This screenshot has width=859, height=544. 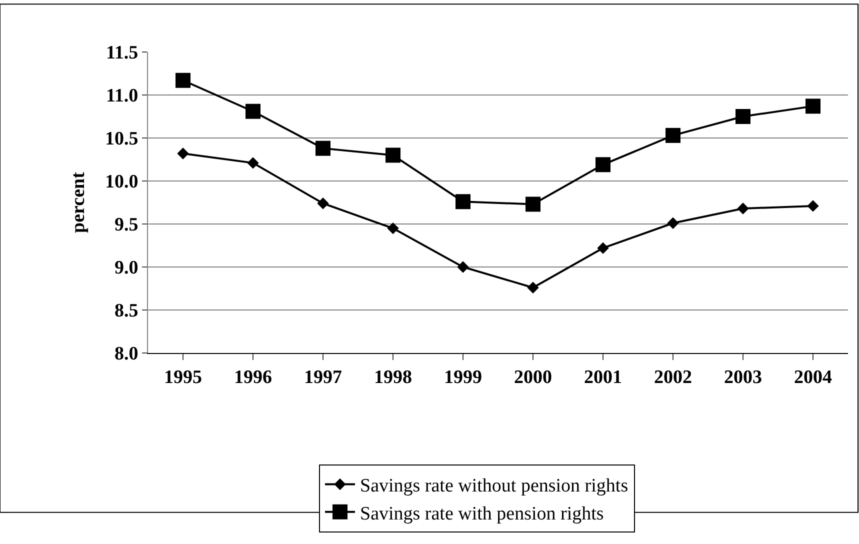 I want to click on y-tick-label: 9.5, so click(x=126, y=225).